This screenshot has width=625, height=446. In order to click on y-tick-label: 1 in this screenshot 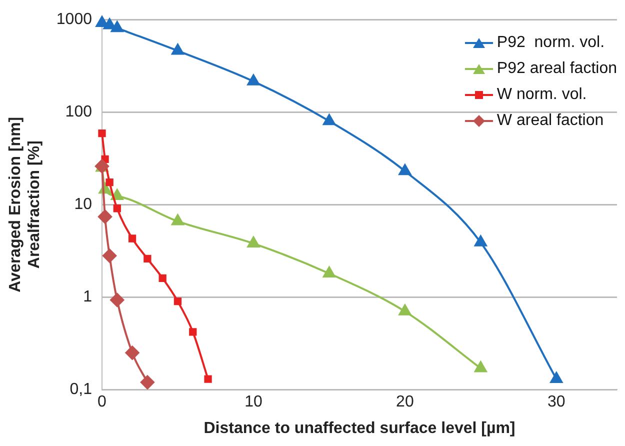, I will do `click(87, 297)`.